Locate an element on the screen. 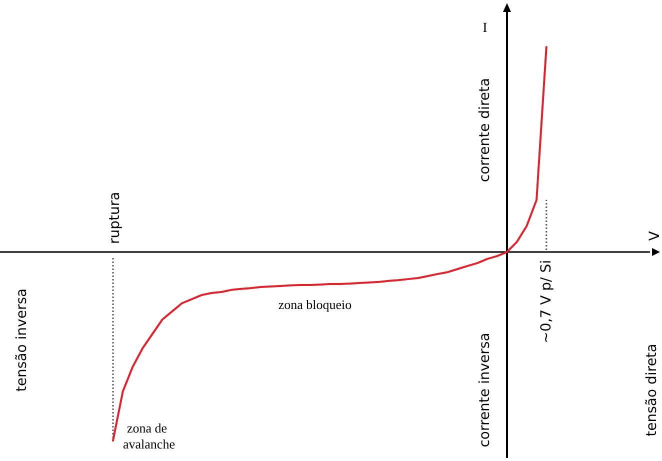 The image size is (662, 461). text: V is located at coordinates (654, 235).